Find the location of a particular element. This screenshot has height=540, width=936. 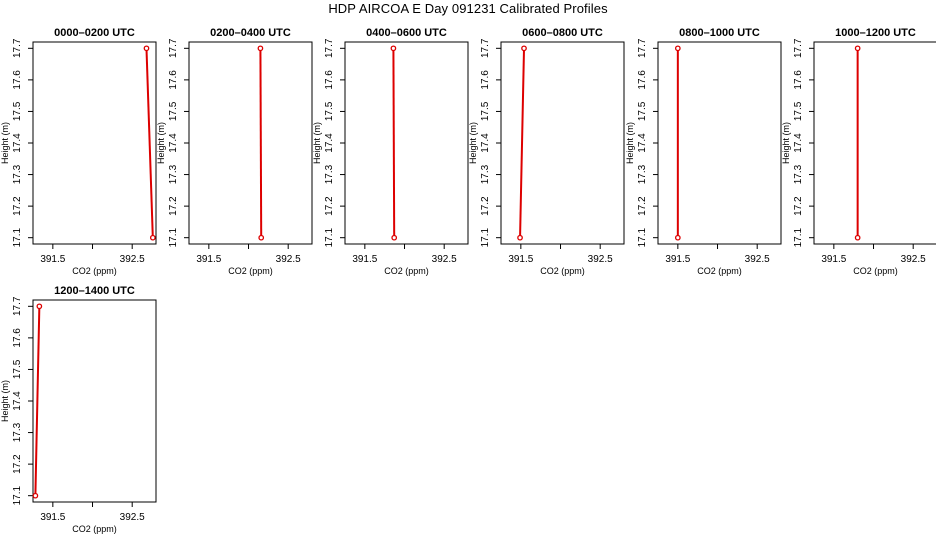

panel-title: 0800–1000 UTC is located at coordinates (719, 33).